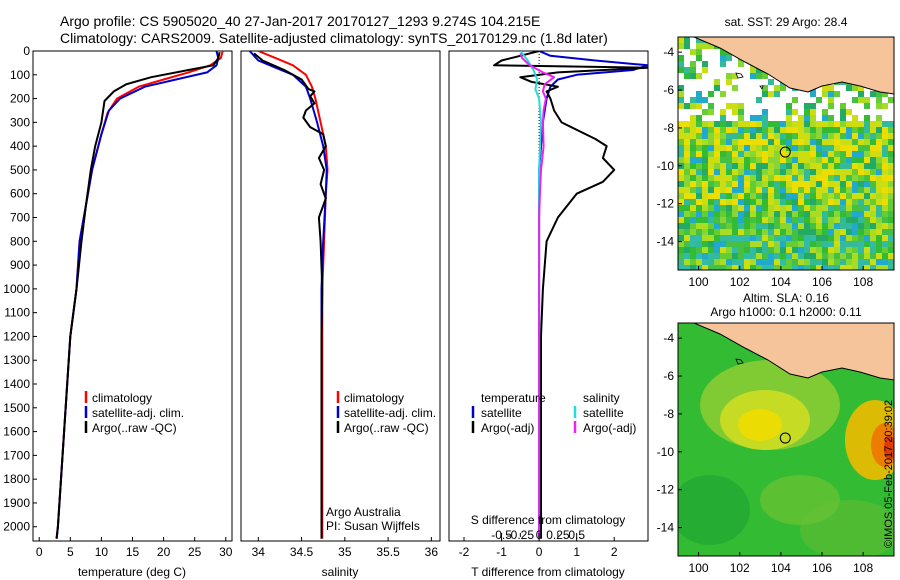 Image resolution: width=900 pixels, height=580 pixels. I want to click on x-tick-label-3: 35.5, so click(388, 552).